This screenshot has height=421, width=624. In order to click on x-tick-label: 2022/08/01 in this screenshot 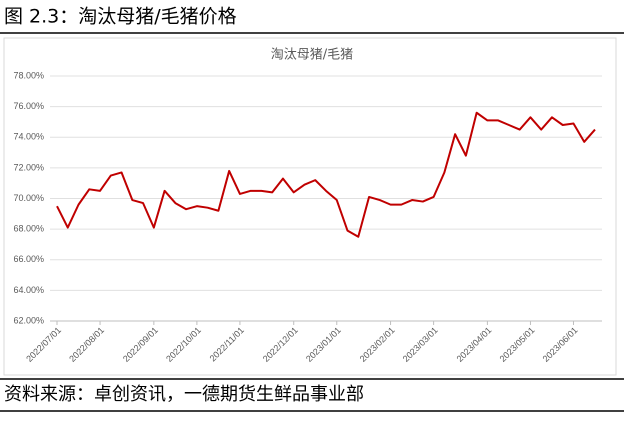, I will do `click(86, 344)`.